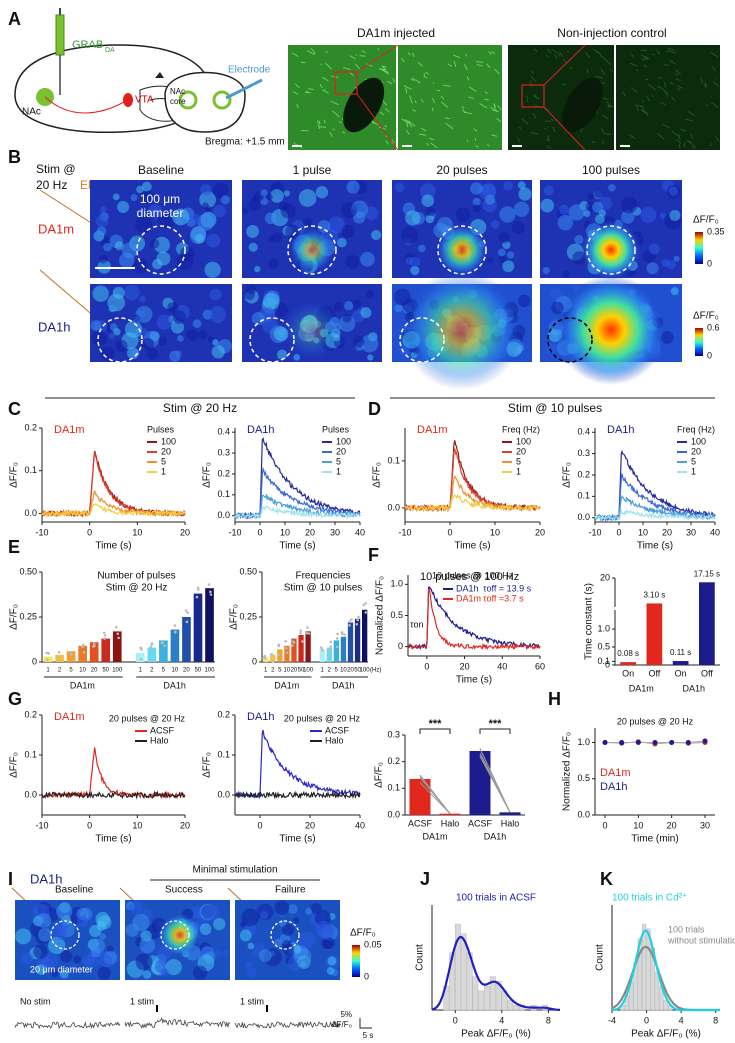  What do you see at coordinates (144, 100) in the screenshot?
I see `vta-label: VTA` at bounding box center [144, 100].